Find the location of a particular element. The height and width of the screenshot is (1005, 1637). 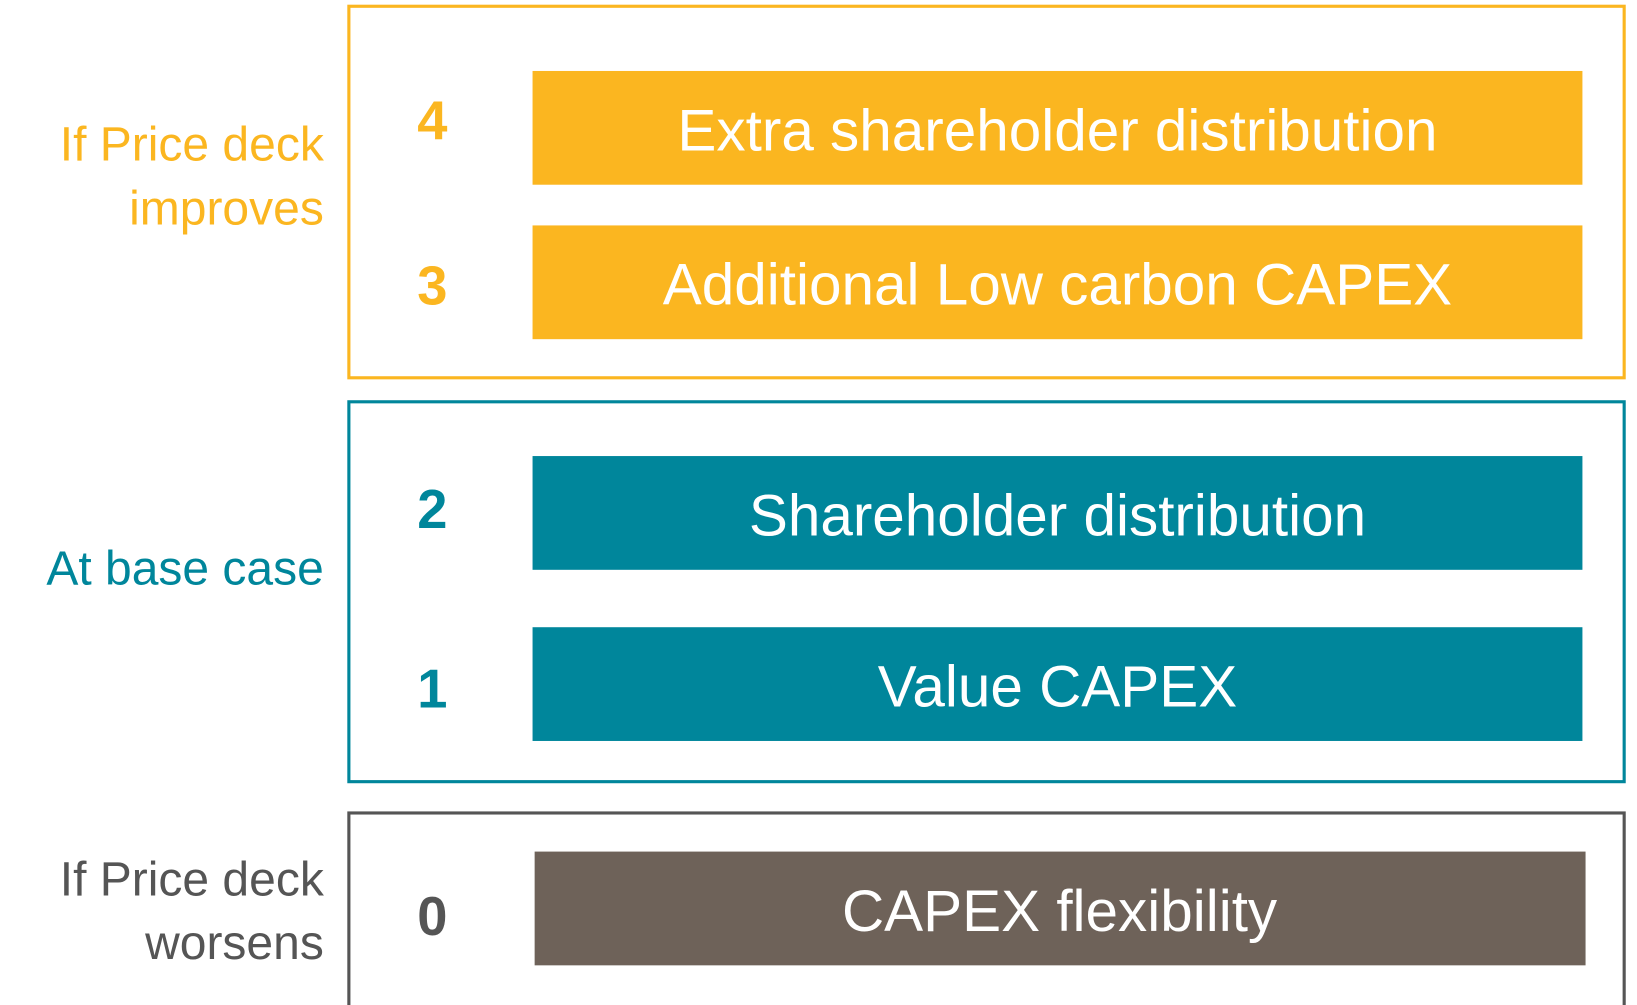

item-text: Value CAPEX is located at coordinates (1057, 687).